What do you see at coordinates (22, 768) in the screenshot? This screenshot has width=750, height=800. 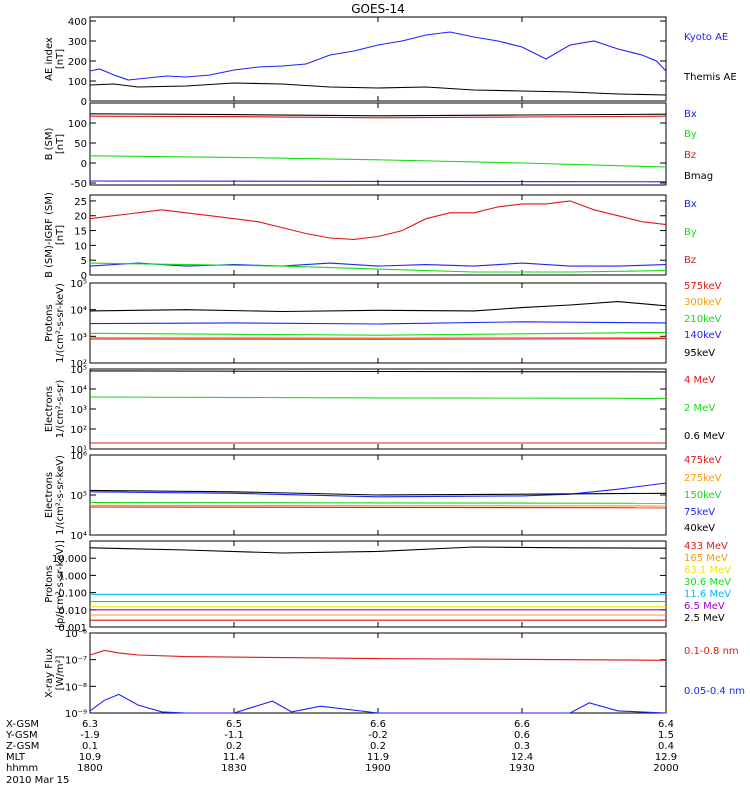 I see `x-axis-row-label: hhmm` at bounding box center [22, 768].